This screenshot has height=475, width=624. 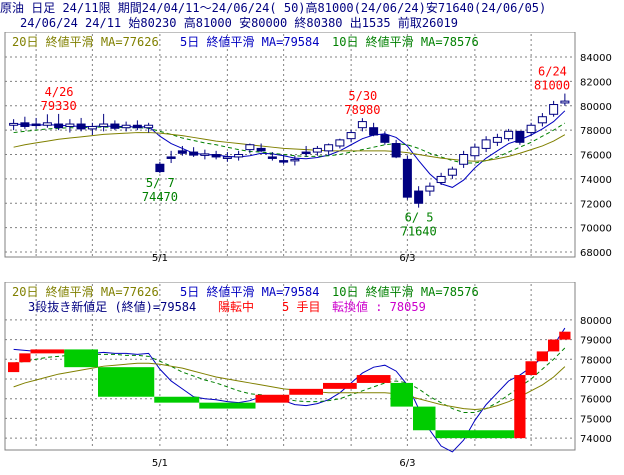 I want to click on kagi-info-status: 陽転中, so click(x=236, y=306).